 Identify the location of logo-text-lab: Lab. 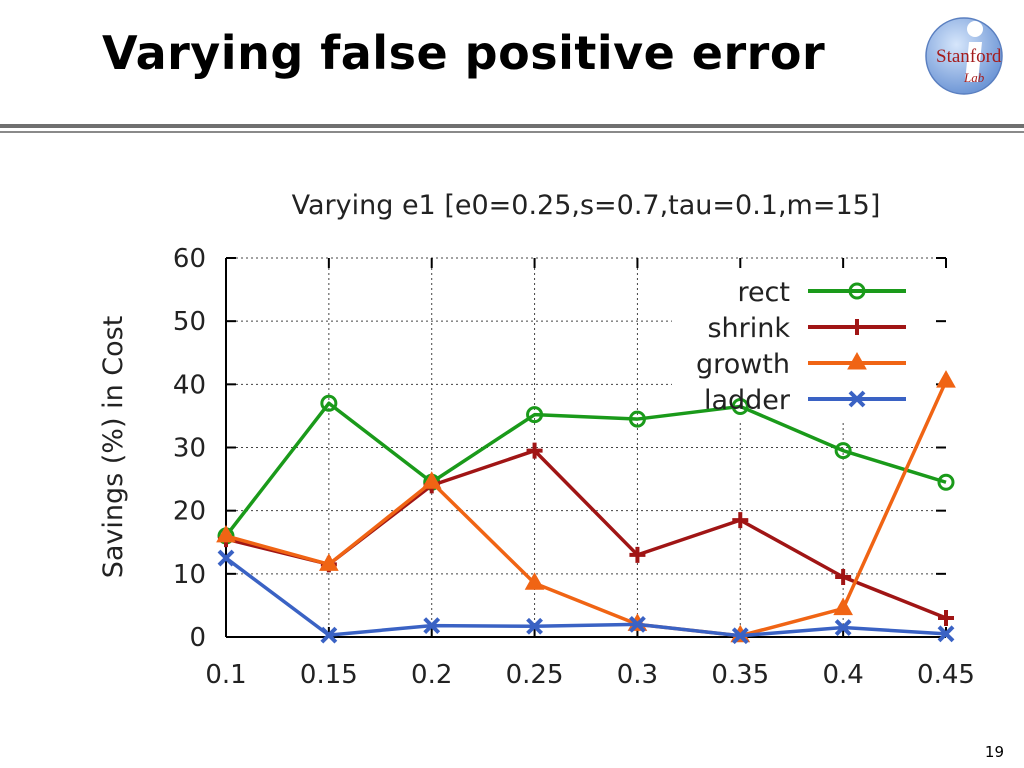
(974, 77).